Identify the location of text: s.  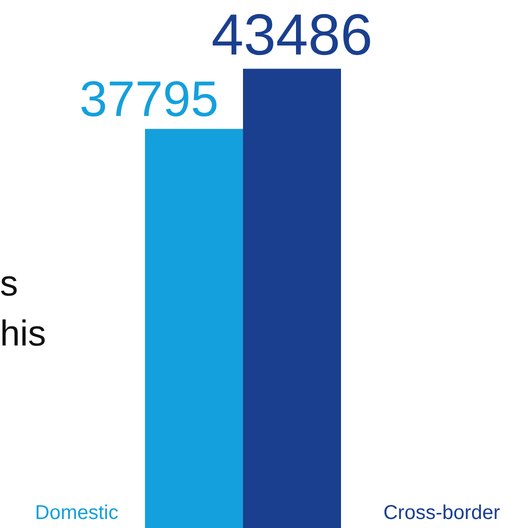
(9, 283).